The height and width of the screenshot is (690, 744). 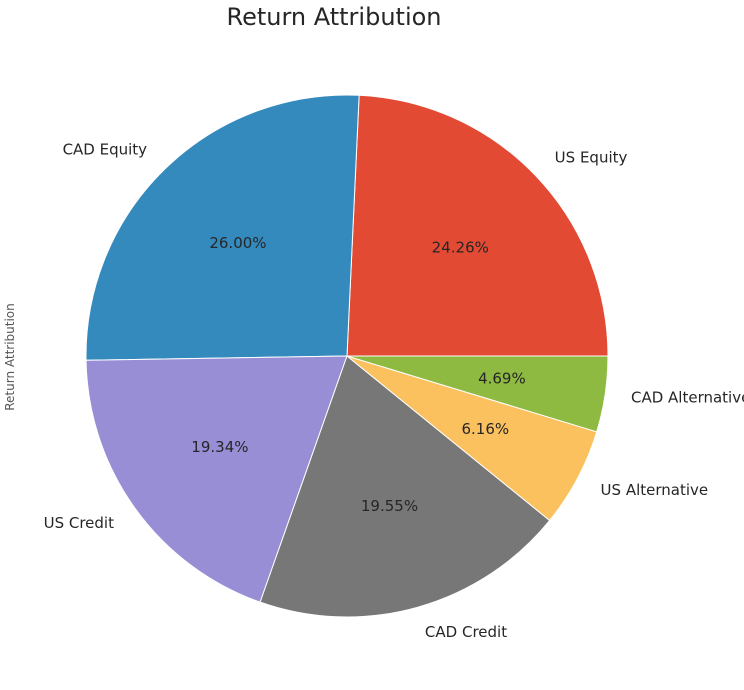 What do you see at coordinates (477, 394) in the screenshot?
I see `pie-slice-cad-alternative` at bounding box center [477, 394].